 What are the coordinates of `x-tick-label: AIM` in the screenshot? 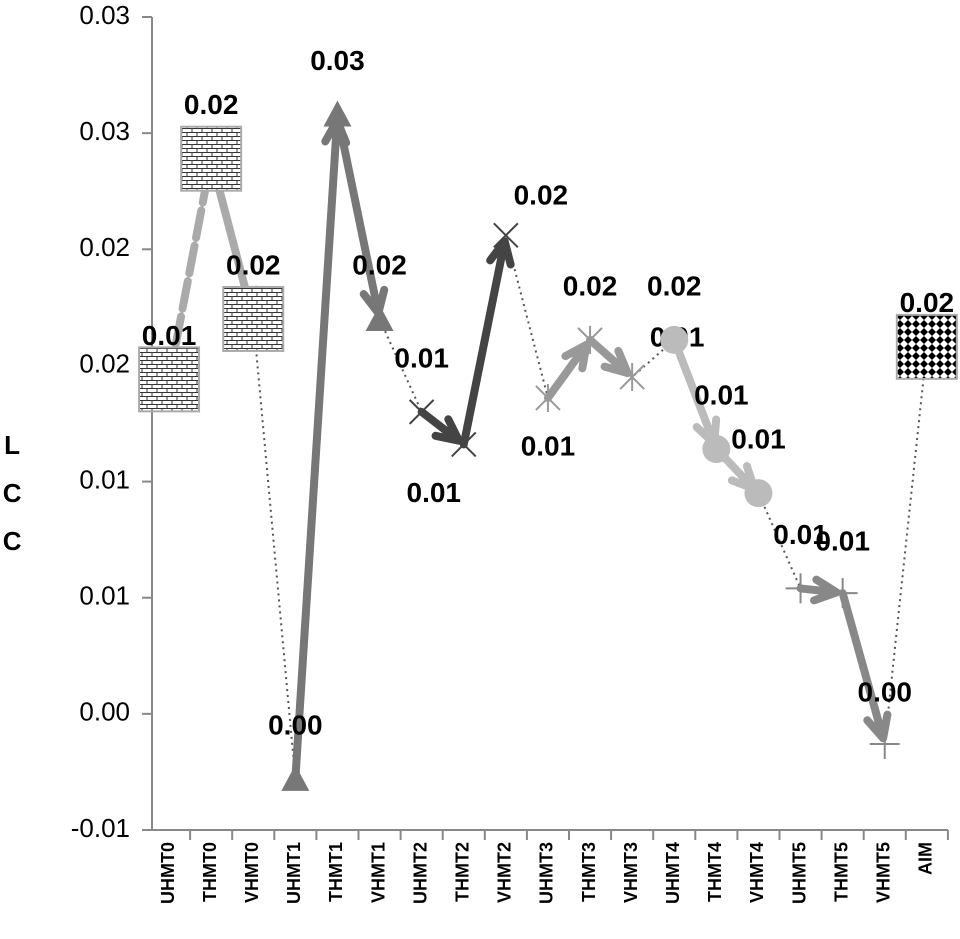 It's located at (926, 858).